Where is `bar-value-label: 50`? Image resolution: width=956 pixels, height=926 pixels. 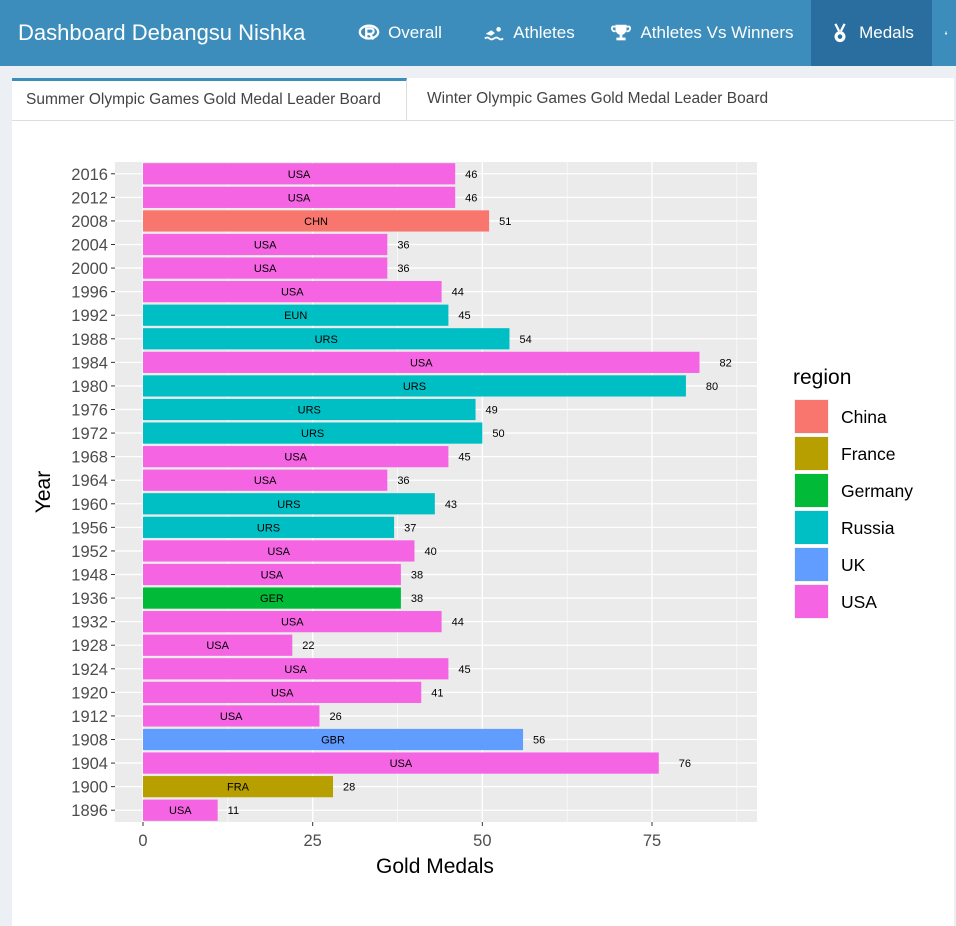 bar-value-label: 50 is located at coordinates (498, 434).